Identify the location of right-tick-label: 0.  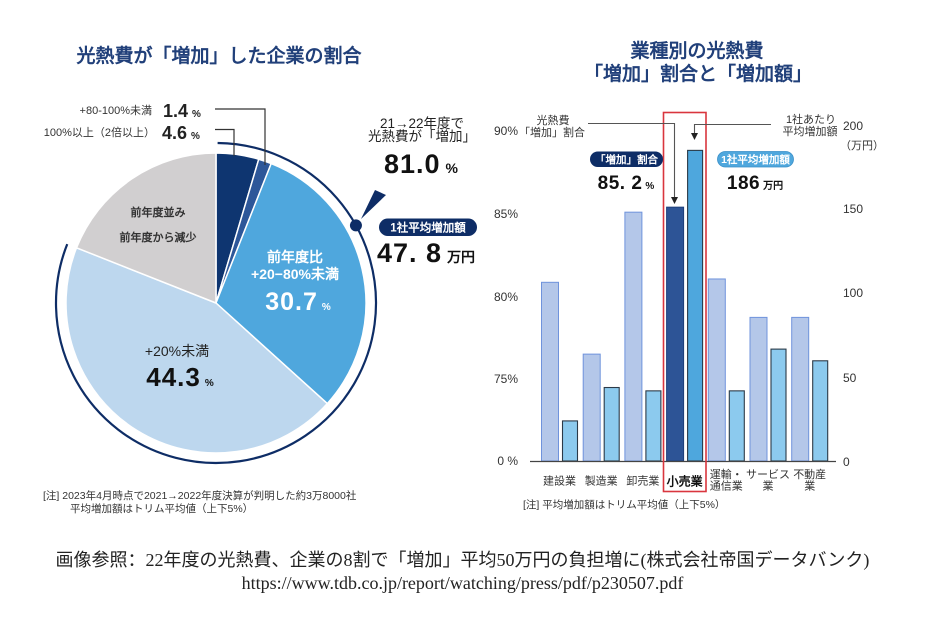
(846, 462).